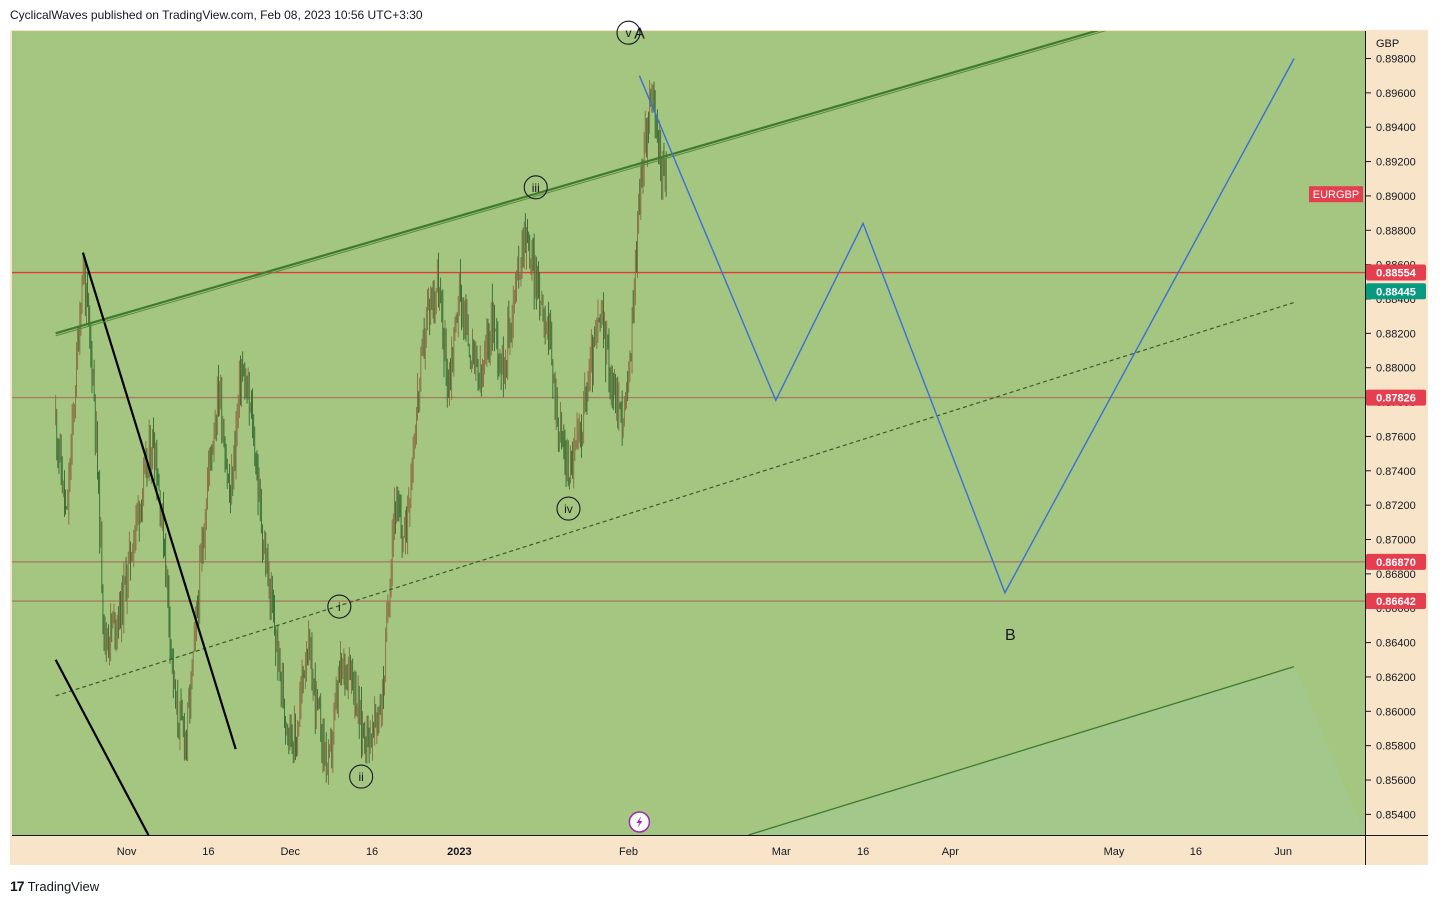  I want to click on price-level-badge: 0.87826, so click(1396, 397).